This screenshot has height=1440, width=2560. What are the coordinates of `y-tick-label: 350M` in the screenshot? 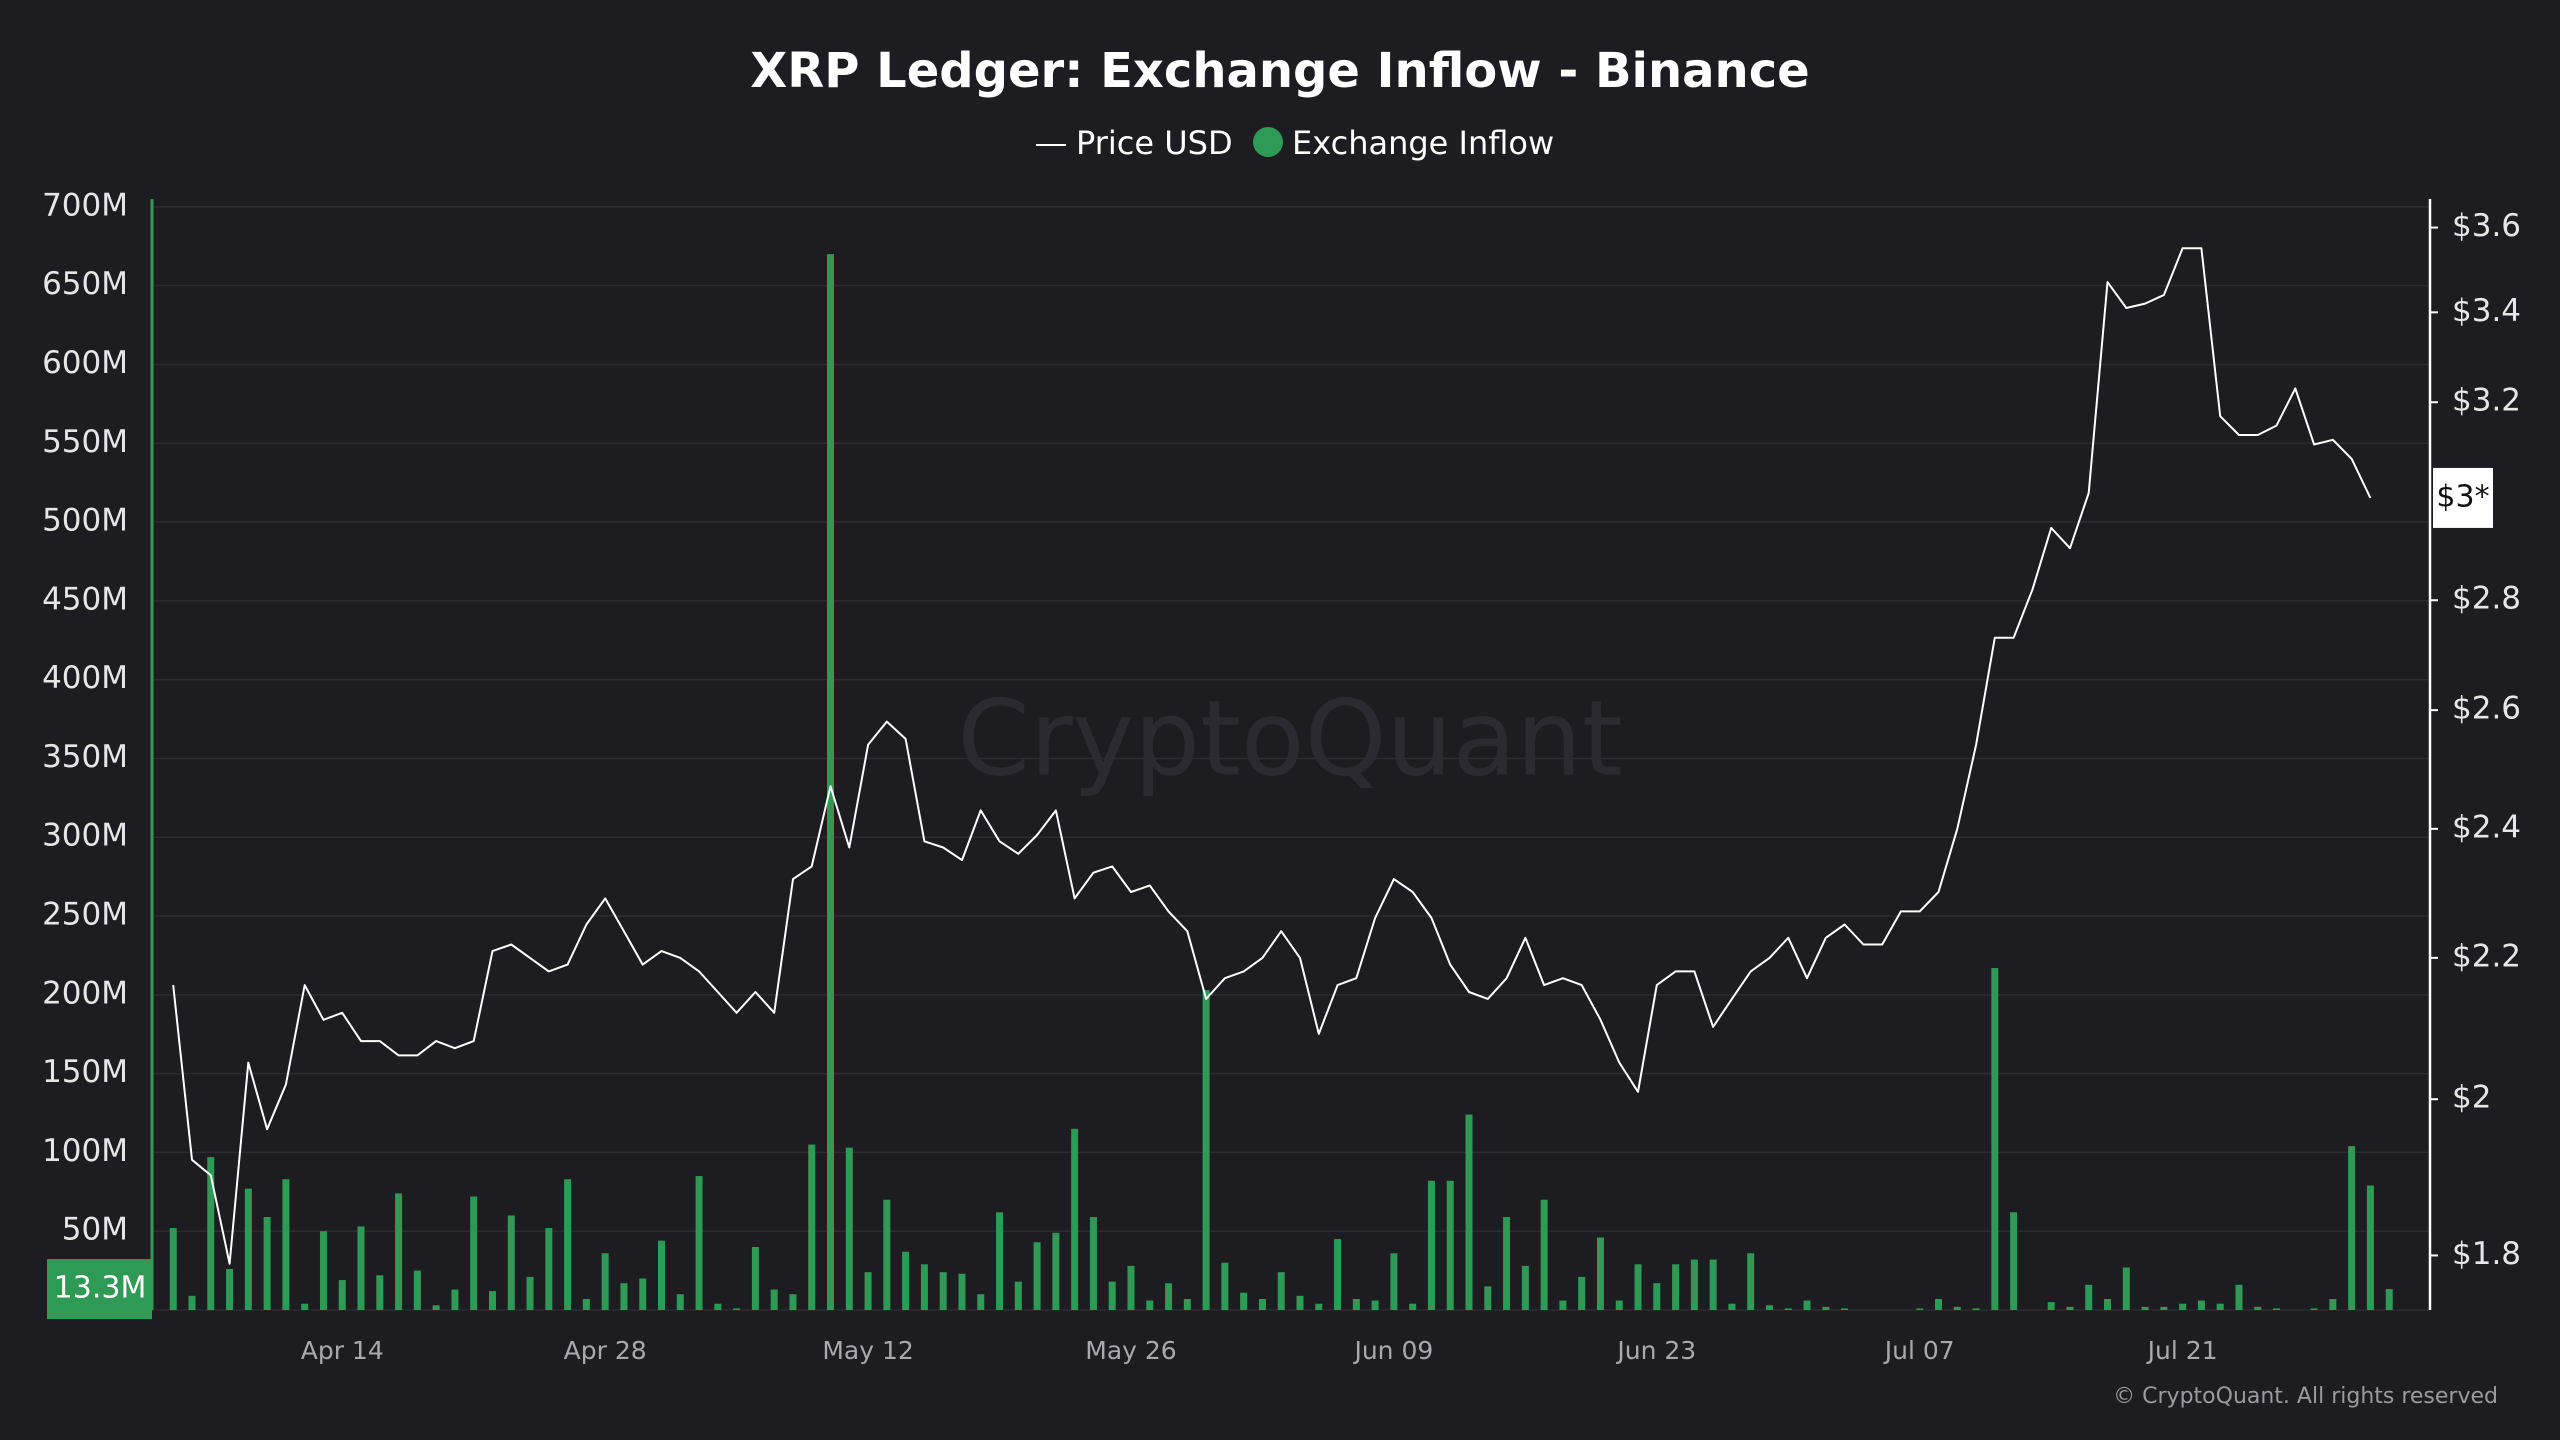 It's located at (85, 757).